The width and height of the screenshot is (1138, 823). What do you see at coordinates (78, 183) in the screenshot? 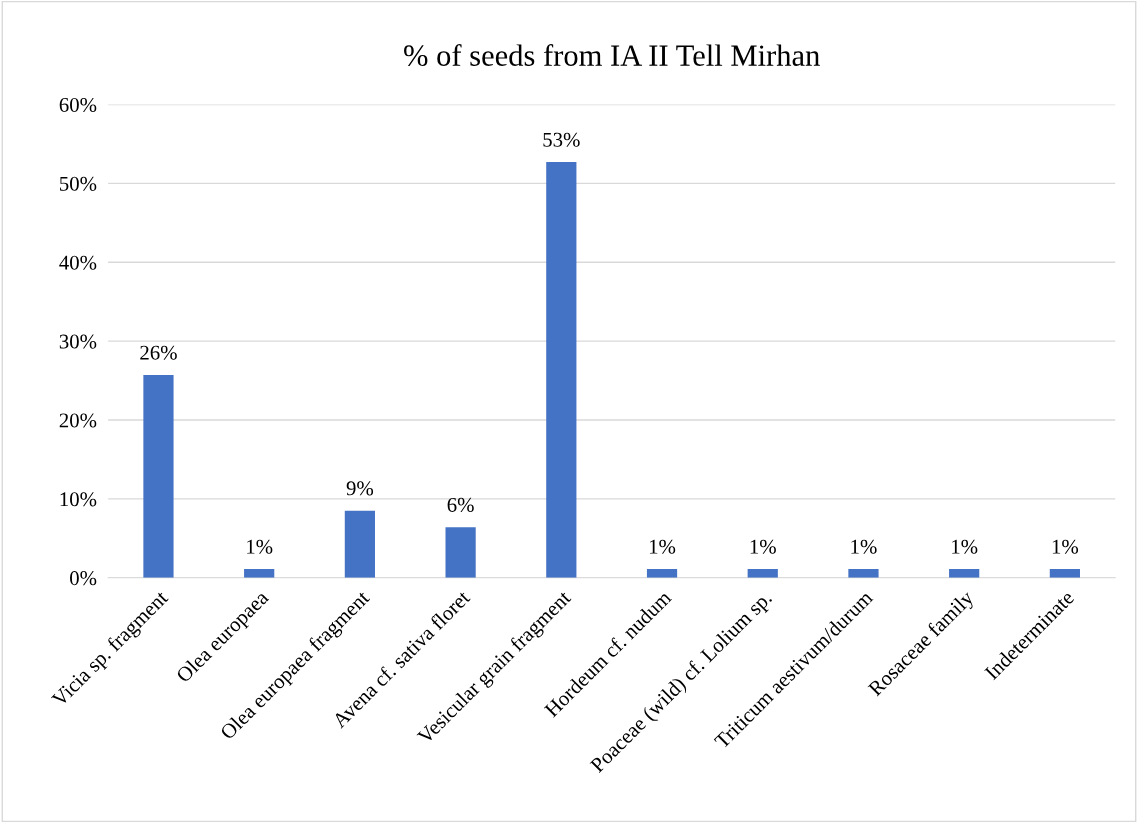
I see `y-tick-label: 50%` at bounding box center [78, 183].